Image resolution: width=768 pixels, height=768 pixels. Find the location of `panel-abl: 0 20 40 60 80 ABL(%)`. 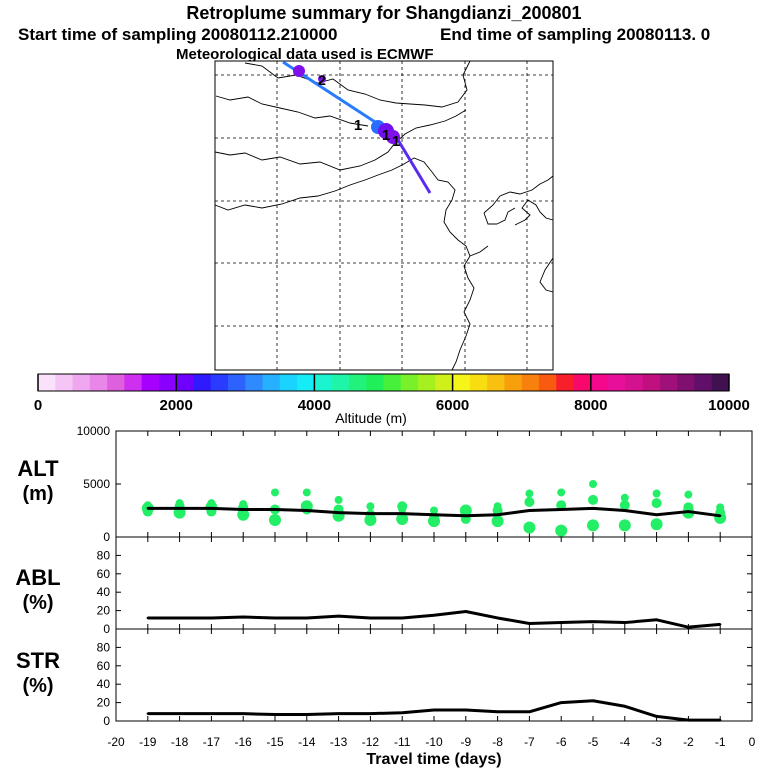

panel-abl: 0 20 40 60 80 ABL(%) is located at coordinates (384, 586).